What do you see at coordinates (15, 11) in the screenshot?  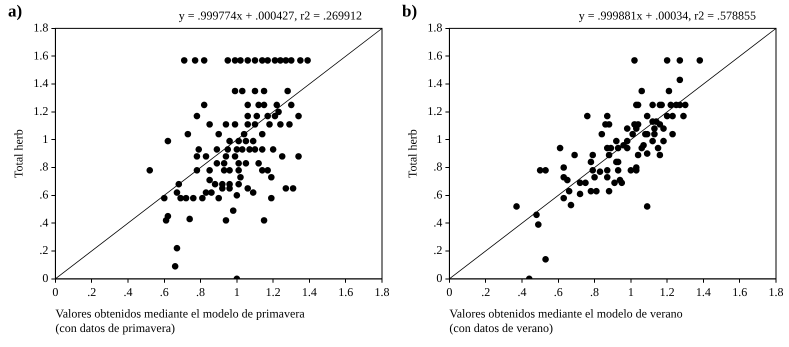 I see `chart-title: a)` at bounding box center [15, 11].